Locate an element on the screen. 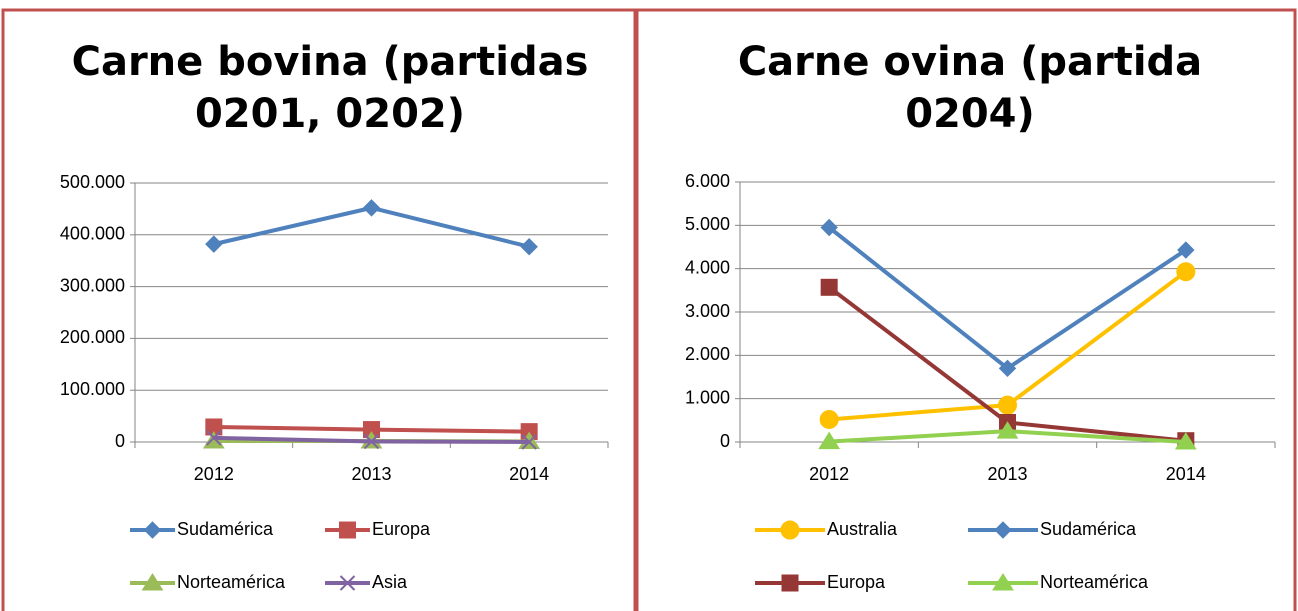  chart-title: Carne ovina (partida 0204) is located at coordinates (970, 88).